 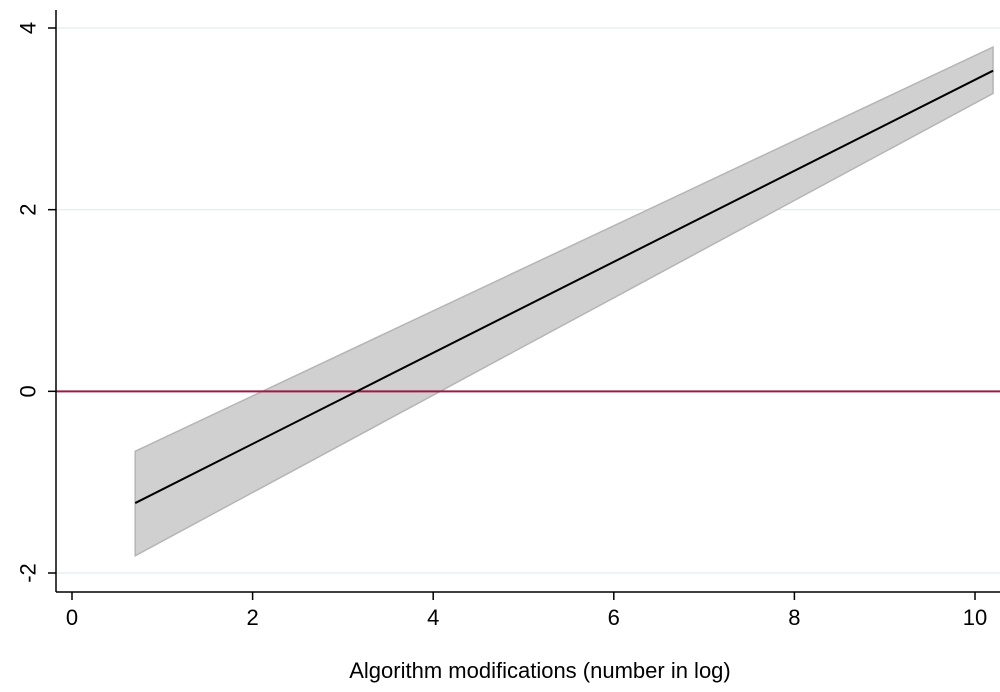 I want to click on x-axis-title: Algorithm modifications (number in log), so click(x=540, y=670).